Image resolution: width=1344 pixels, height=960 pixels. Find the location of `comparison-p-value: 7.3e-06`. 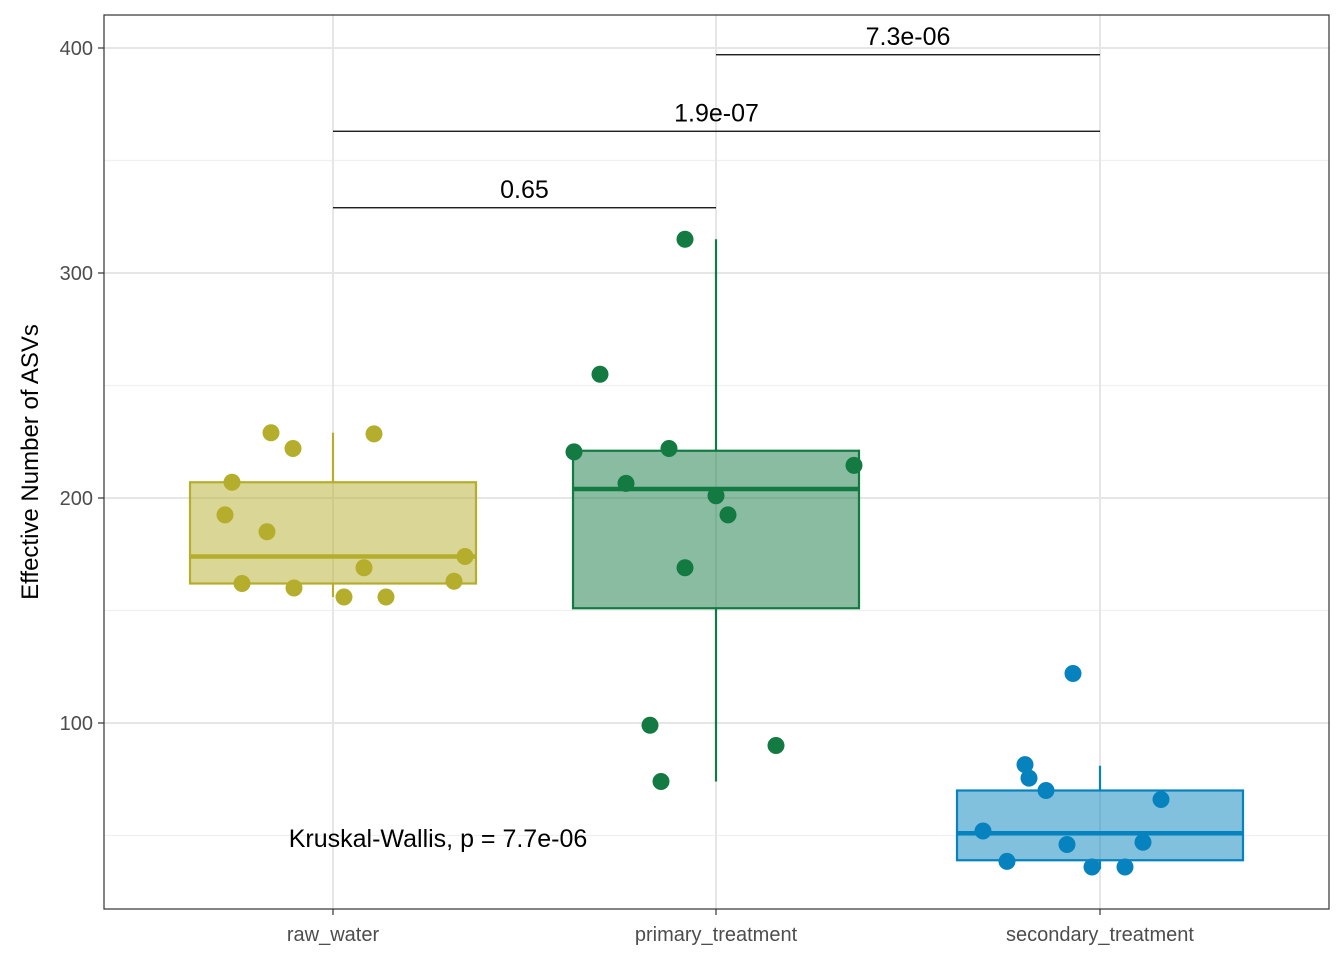

comparison-p-value: 7.3e-06 is located at coordinates (908, 37).